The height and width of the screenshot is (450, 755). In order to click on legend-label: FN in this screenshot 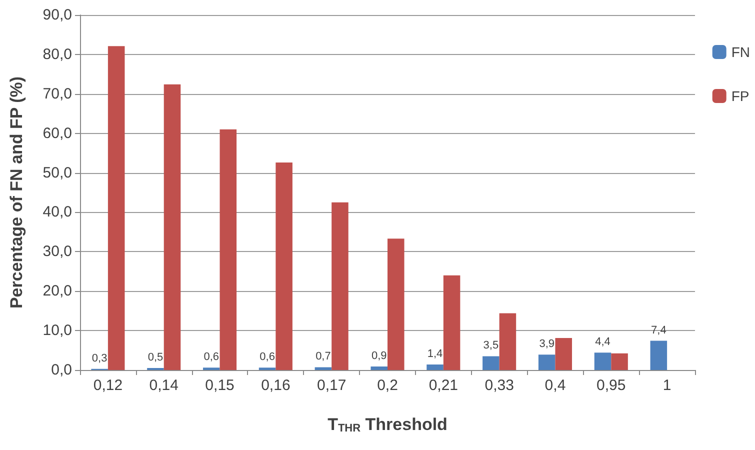, I will do `click(740, 52)`.